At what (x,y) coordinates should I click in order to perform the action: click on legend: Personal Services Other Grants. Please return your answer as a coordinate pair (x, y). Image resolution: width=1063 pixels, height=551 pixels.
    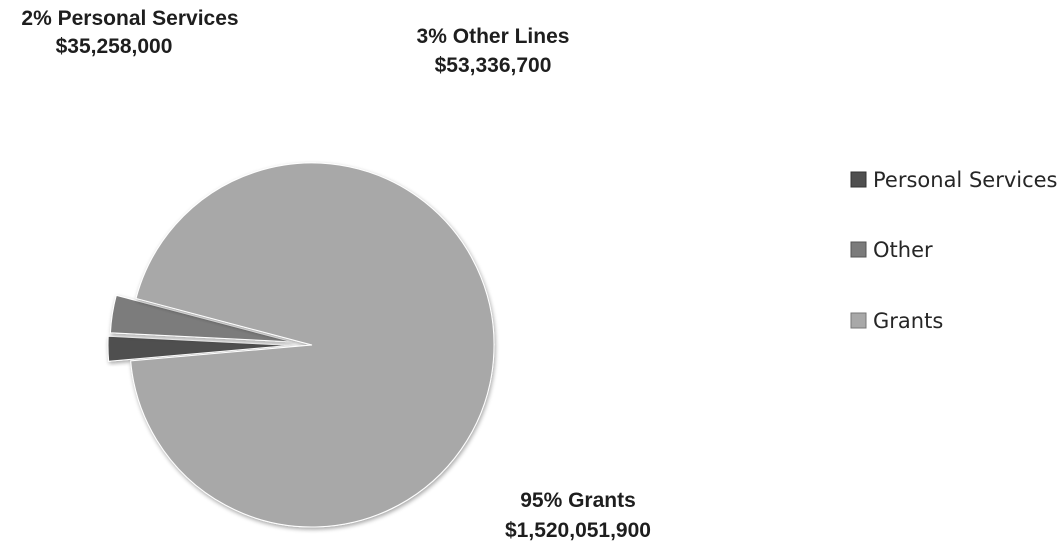
    Looking at the image, I should click on (954, 250).